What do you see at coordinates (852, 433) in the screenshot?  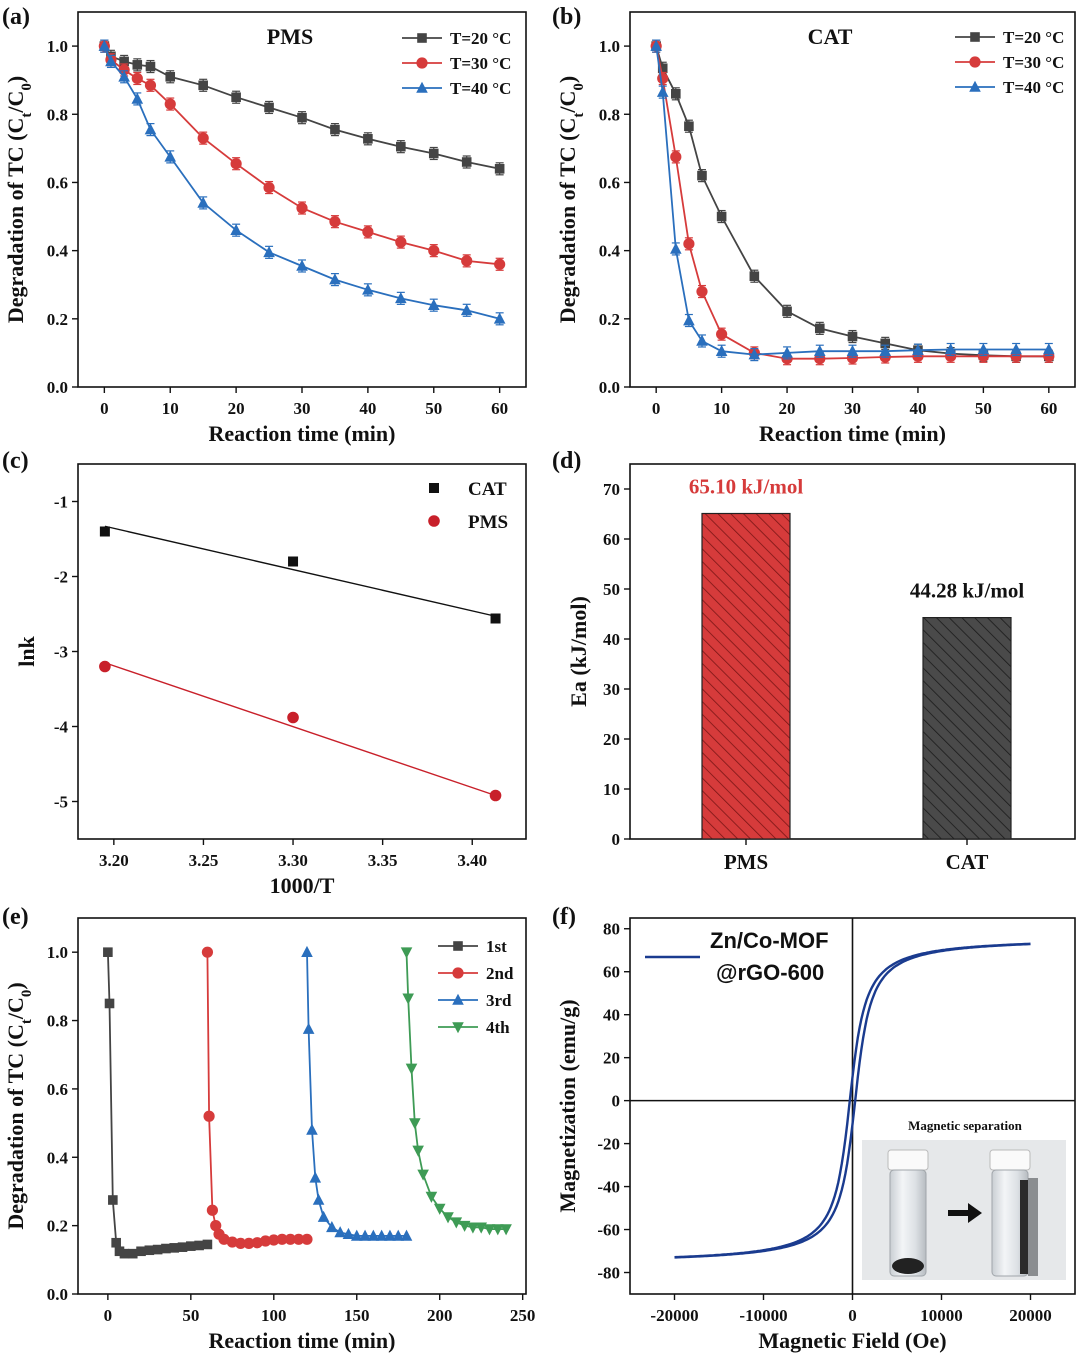 I see `x-axis-label: Reaction time (min)` at bounding box center [852, 433].